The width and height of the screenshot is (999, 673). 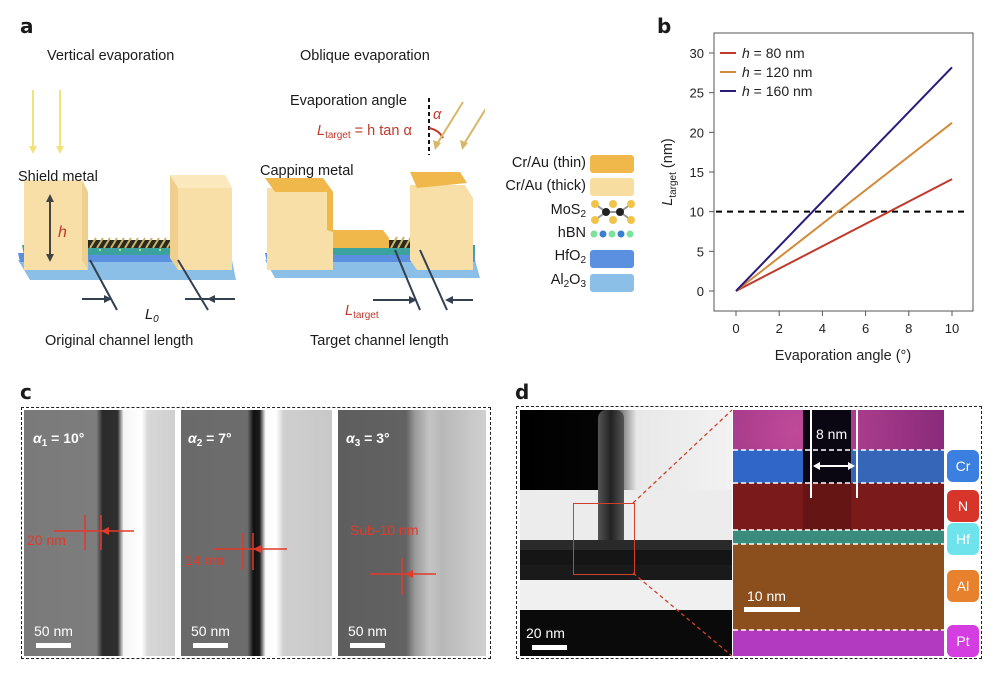 What do you see at coordinates (403, 576) in the screenshot?
I see `measure-3-marker-icon` at bounding box center [403, 576].